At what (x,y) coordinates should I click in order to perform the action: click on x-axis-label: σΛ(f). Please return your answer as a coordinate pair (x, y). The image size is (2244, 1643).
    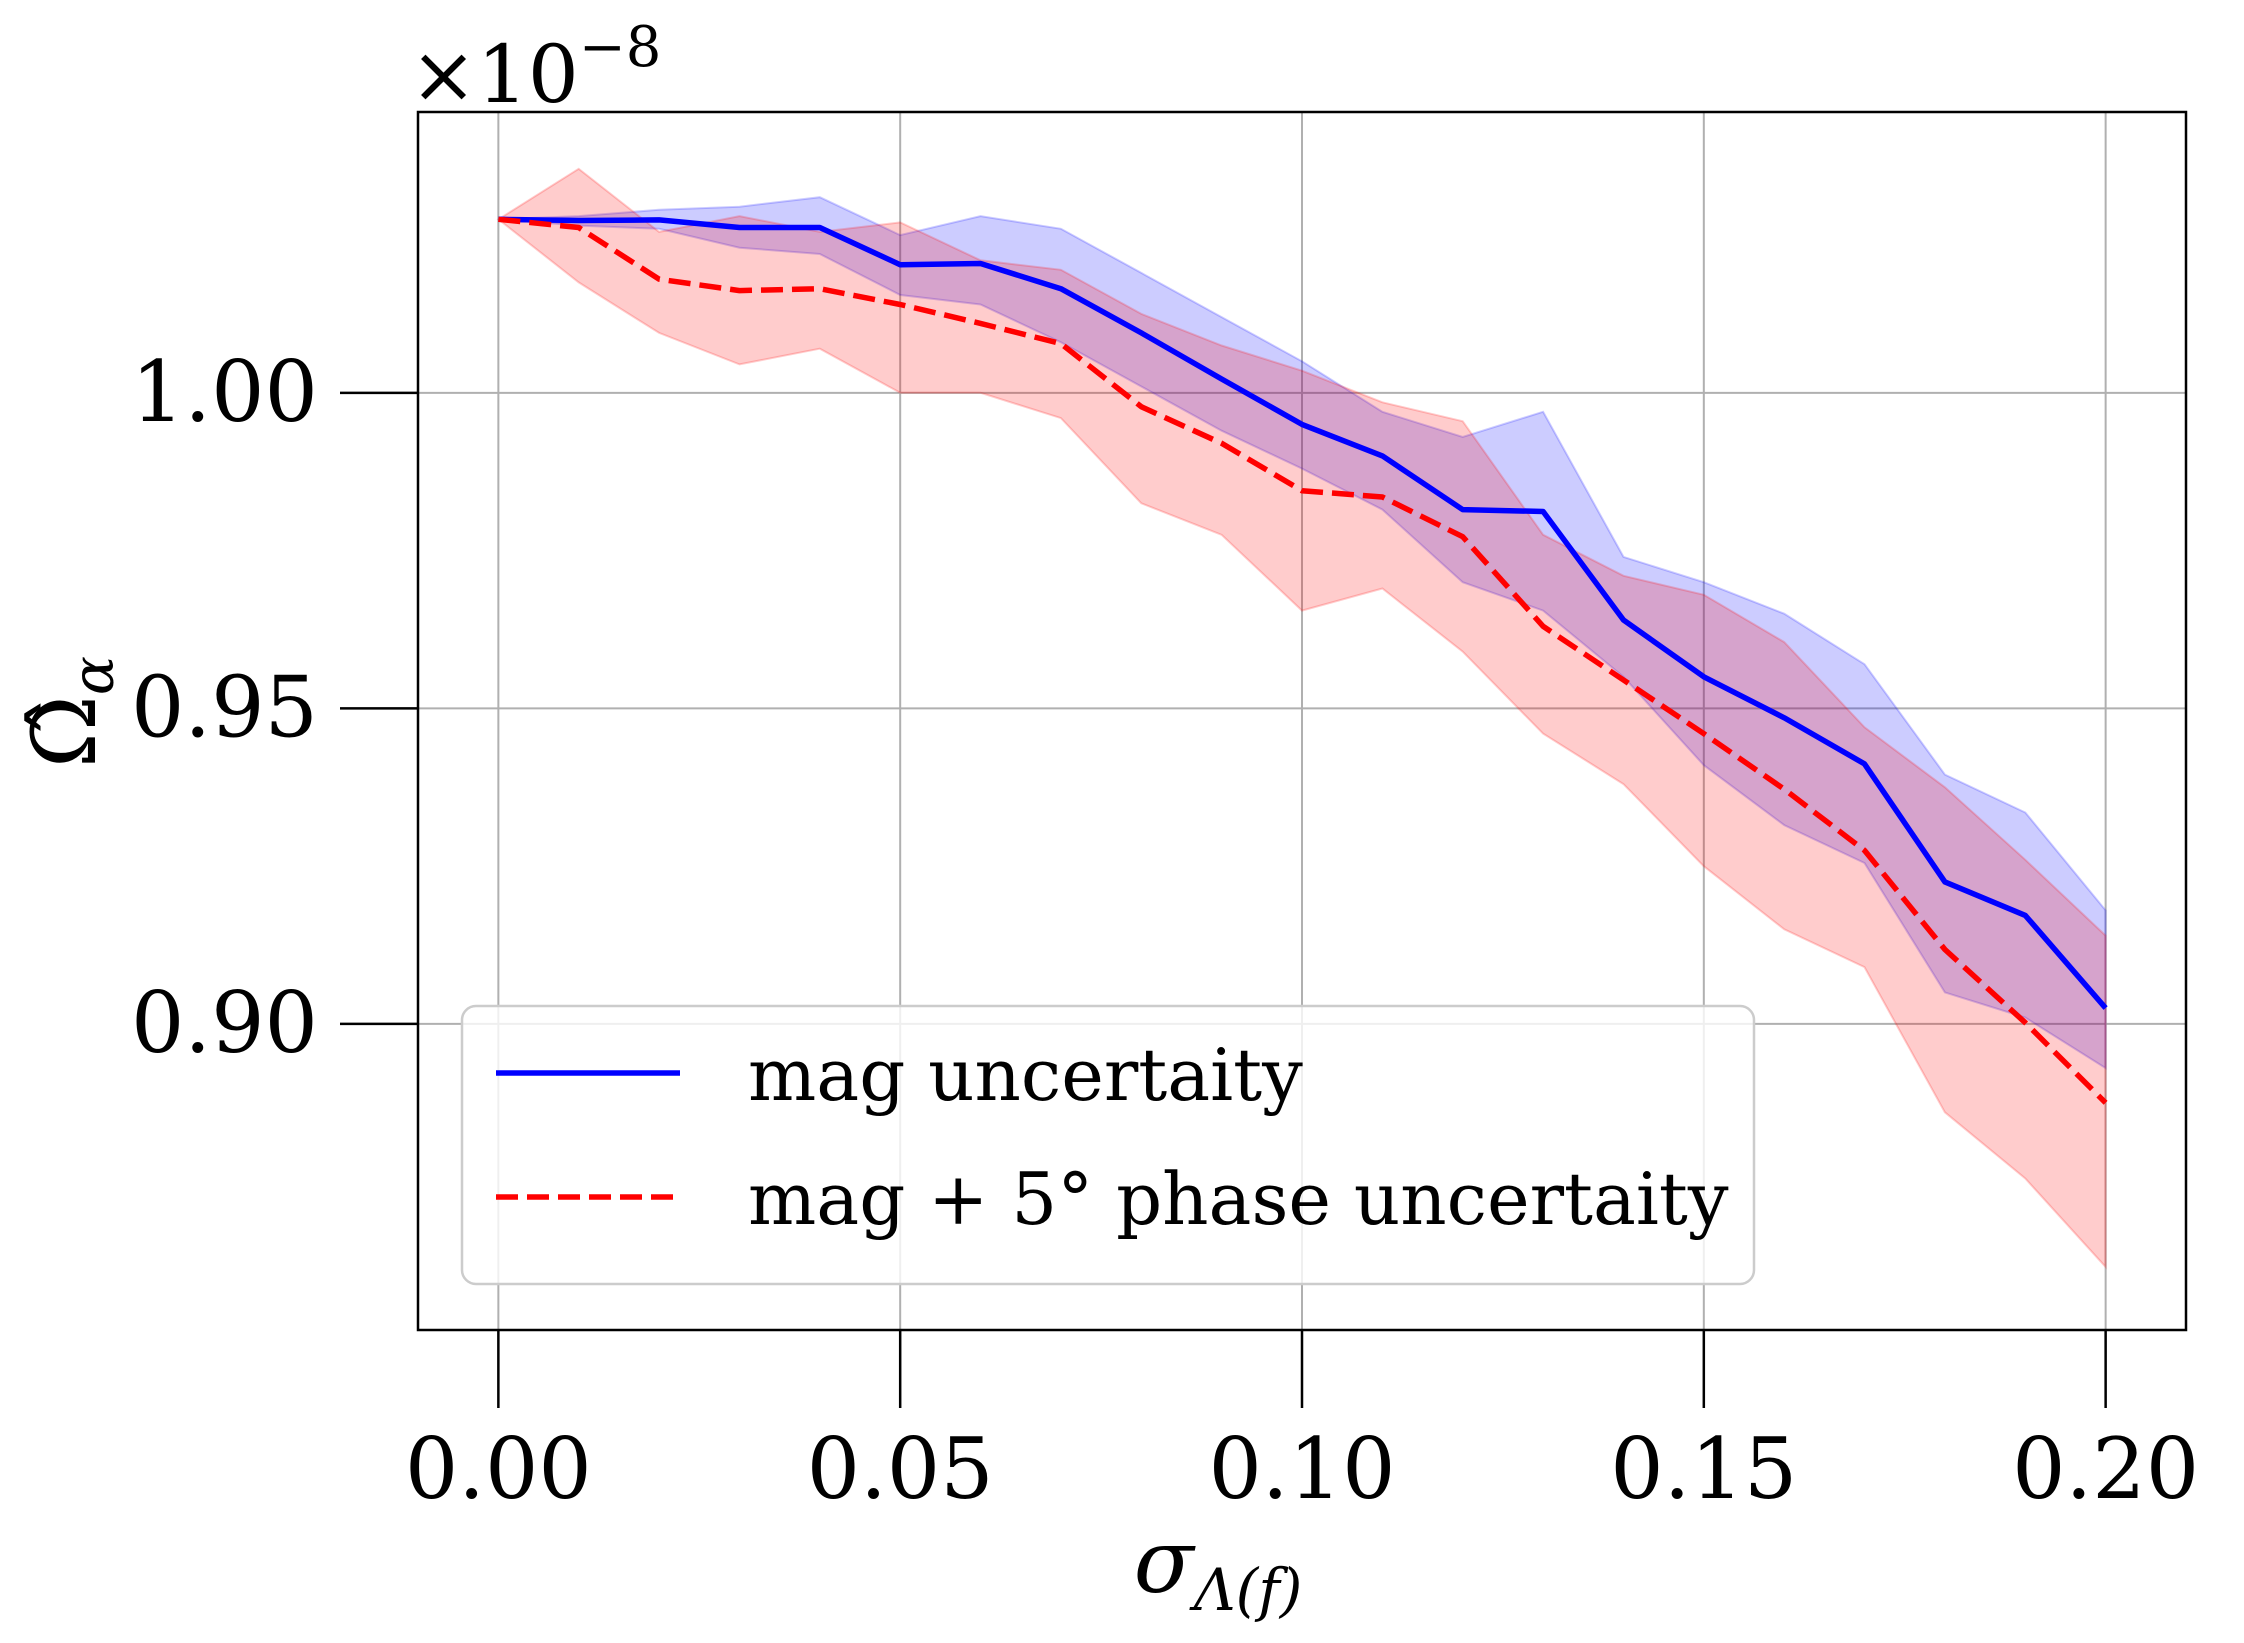
    Looking at the image, I should click on (1218, 1567).